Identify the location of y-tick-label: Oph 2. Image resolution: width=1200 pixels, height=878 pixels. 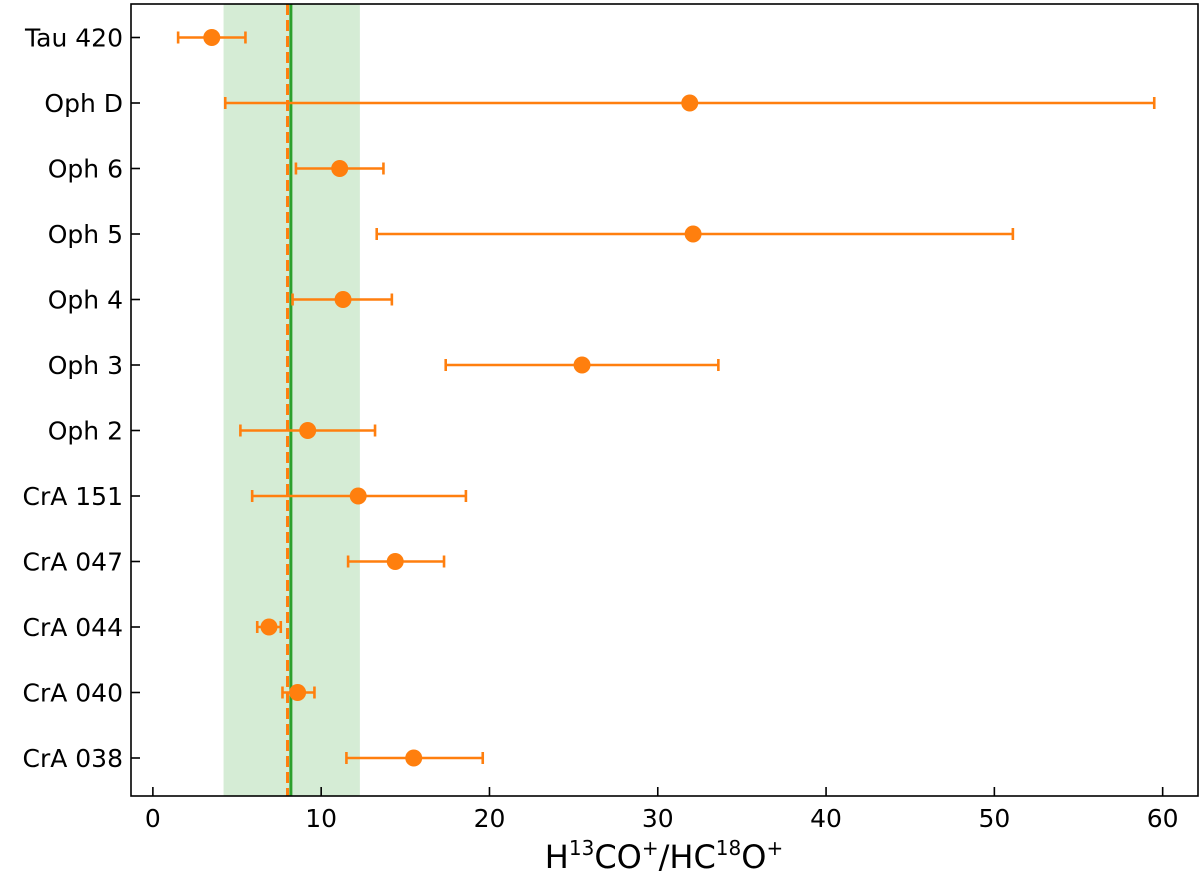
(85, 431).